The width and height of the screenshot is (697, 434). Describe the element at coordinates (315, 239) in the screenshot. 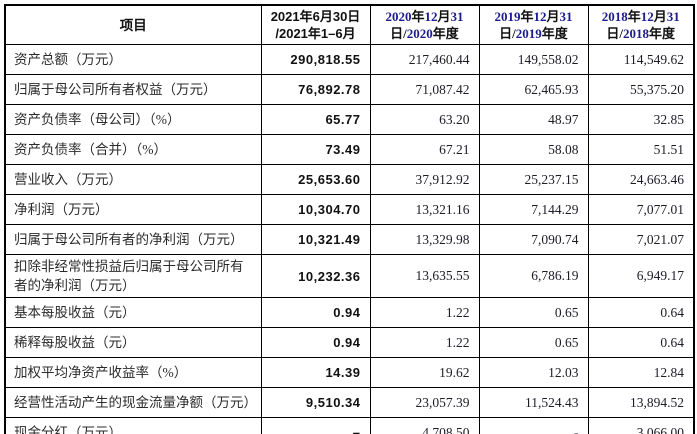

I see `value-cell: 10,321.49` at that location.